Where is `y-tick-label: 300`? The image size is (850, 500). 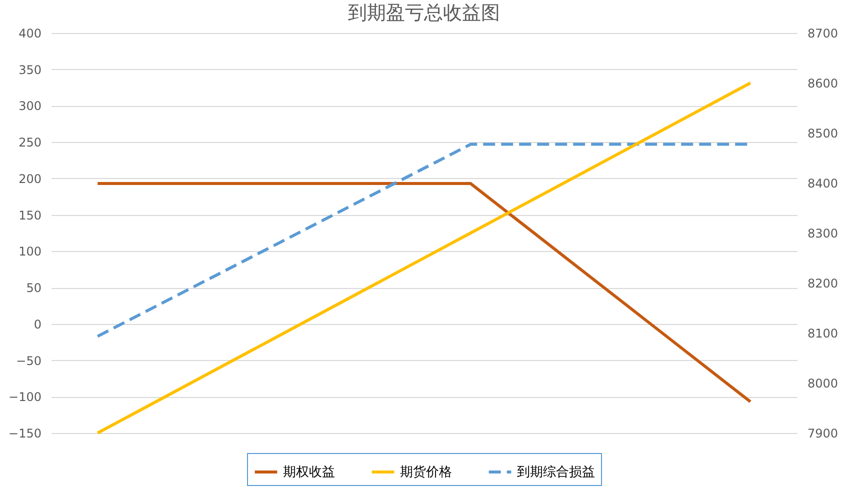 y-tick-label: 300 is located at coordinates (30, 106).